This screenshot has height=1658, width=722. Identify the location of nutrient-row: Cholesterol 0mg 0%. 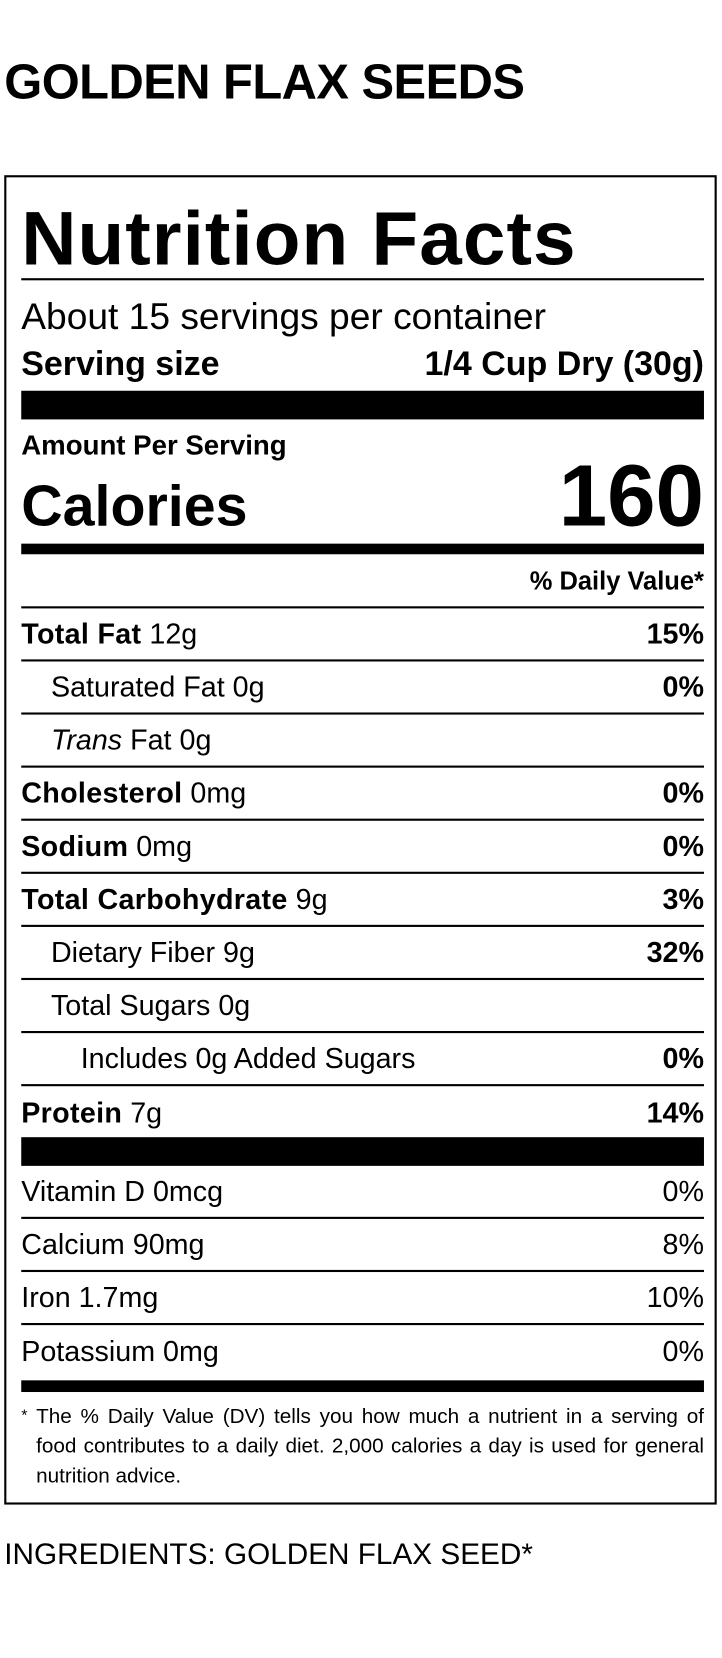
(362, 794).